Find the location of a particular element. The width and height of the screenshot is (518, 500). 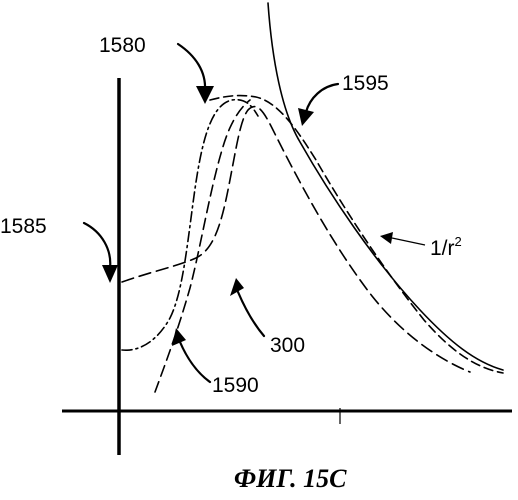

label-1585: 1585 is located at coordinates (23, 226).